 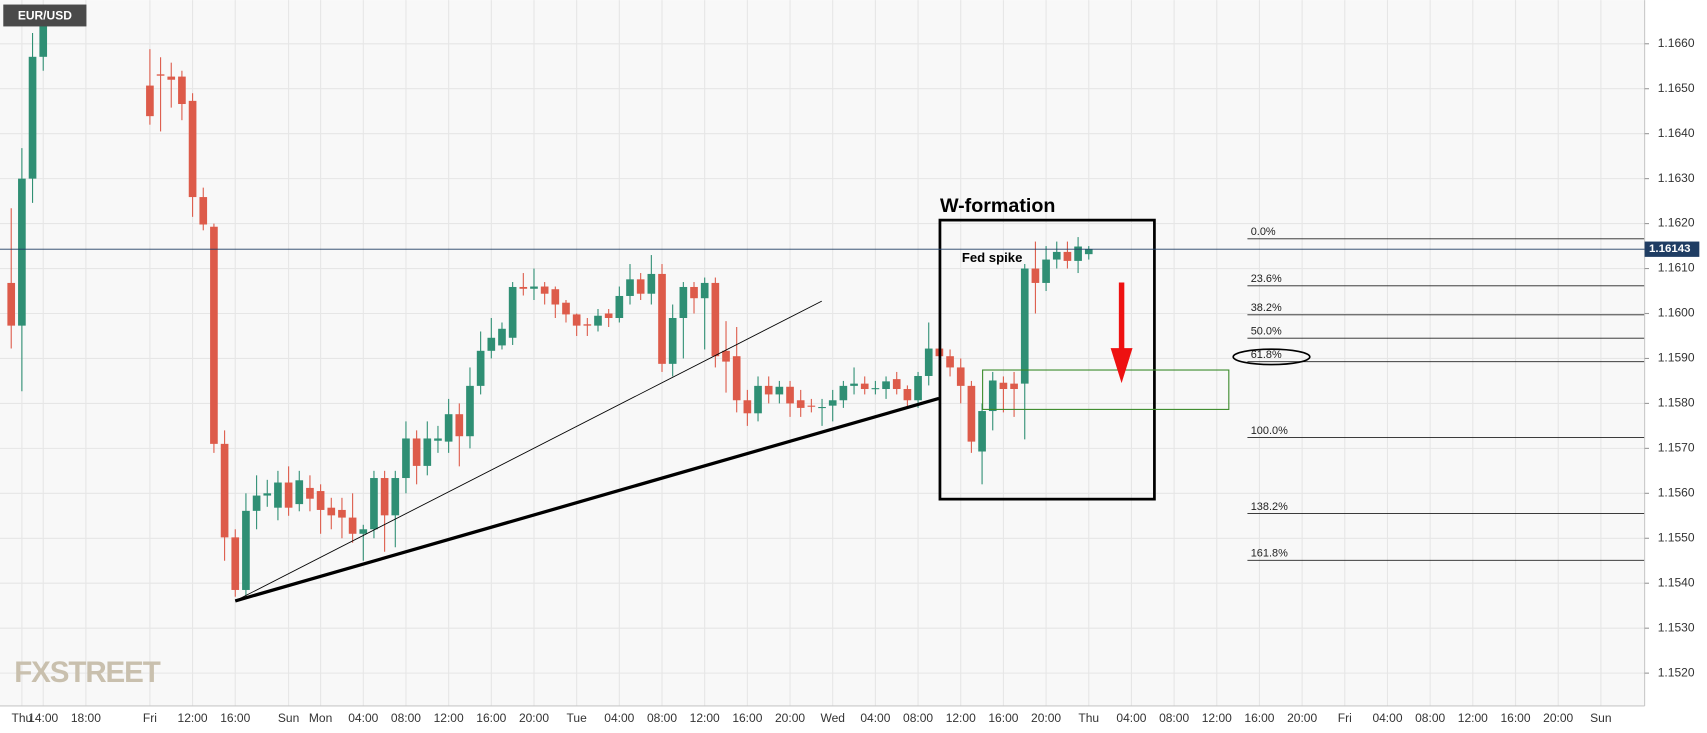 What do you see at coordinates (1676, 178) in the screenshot?
I see `y-tick-label: 1.1630` at bounding box center [1676, 178].